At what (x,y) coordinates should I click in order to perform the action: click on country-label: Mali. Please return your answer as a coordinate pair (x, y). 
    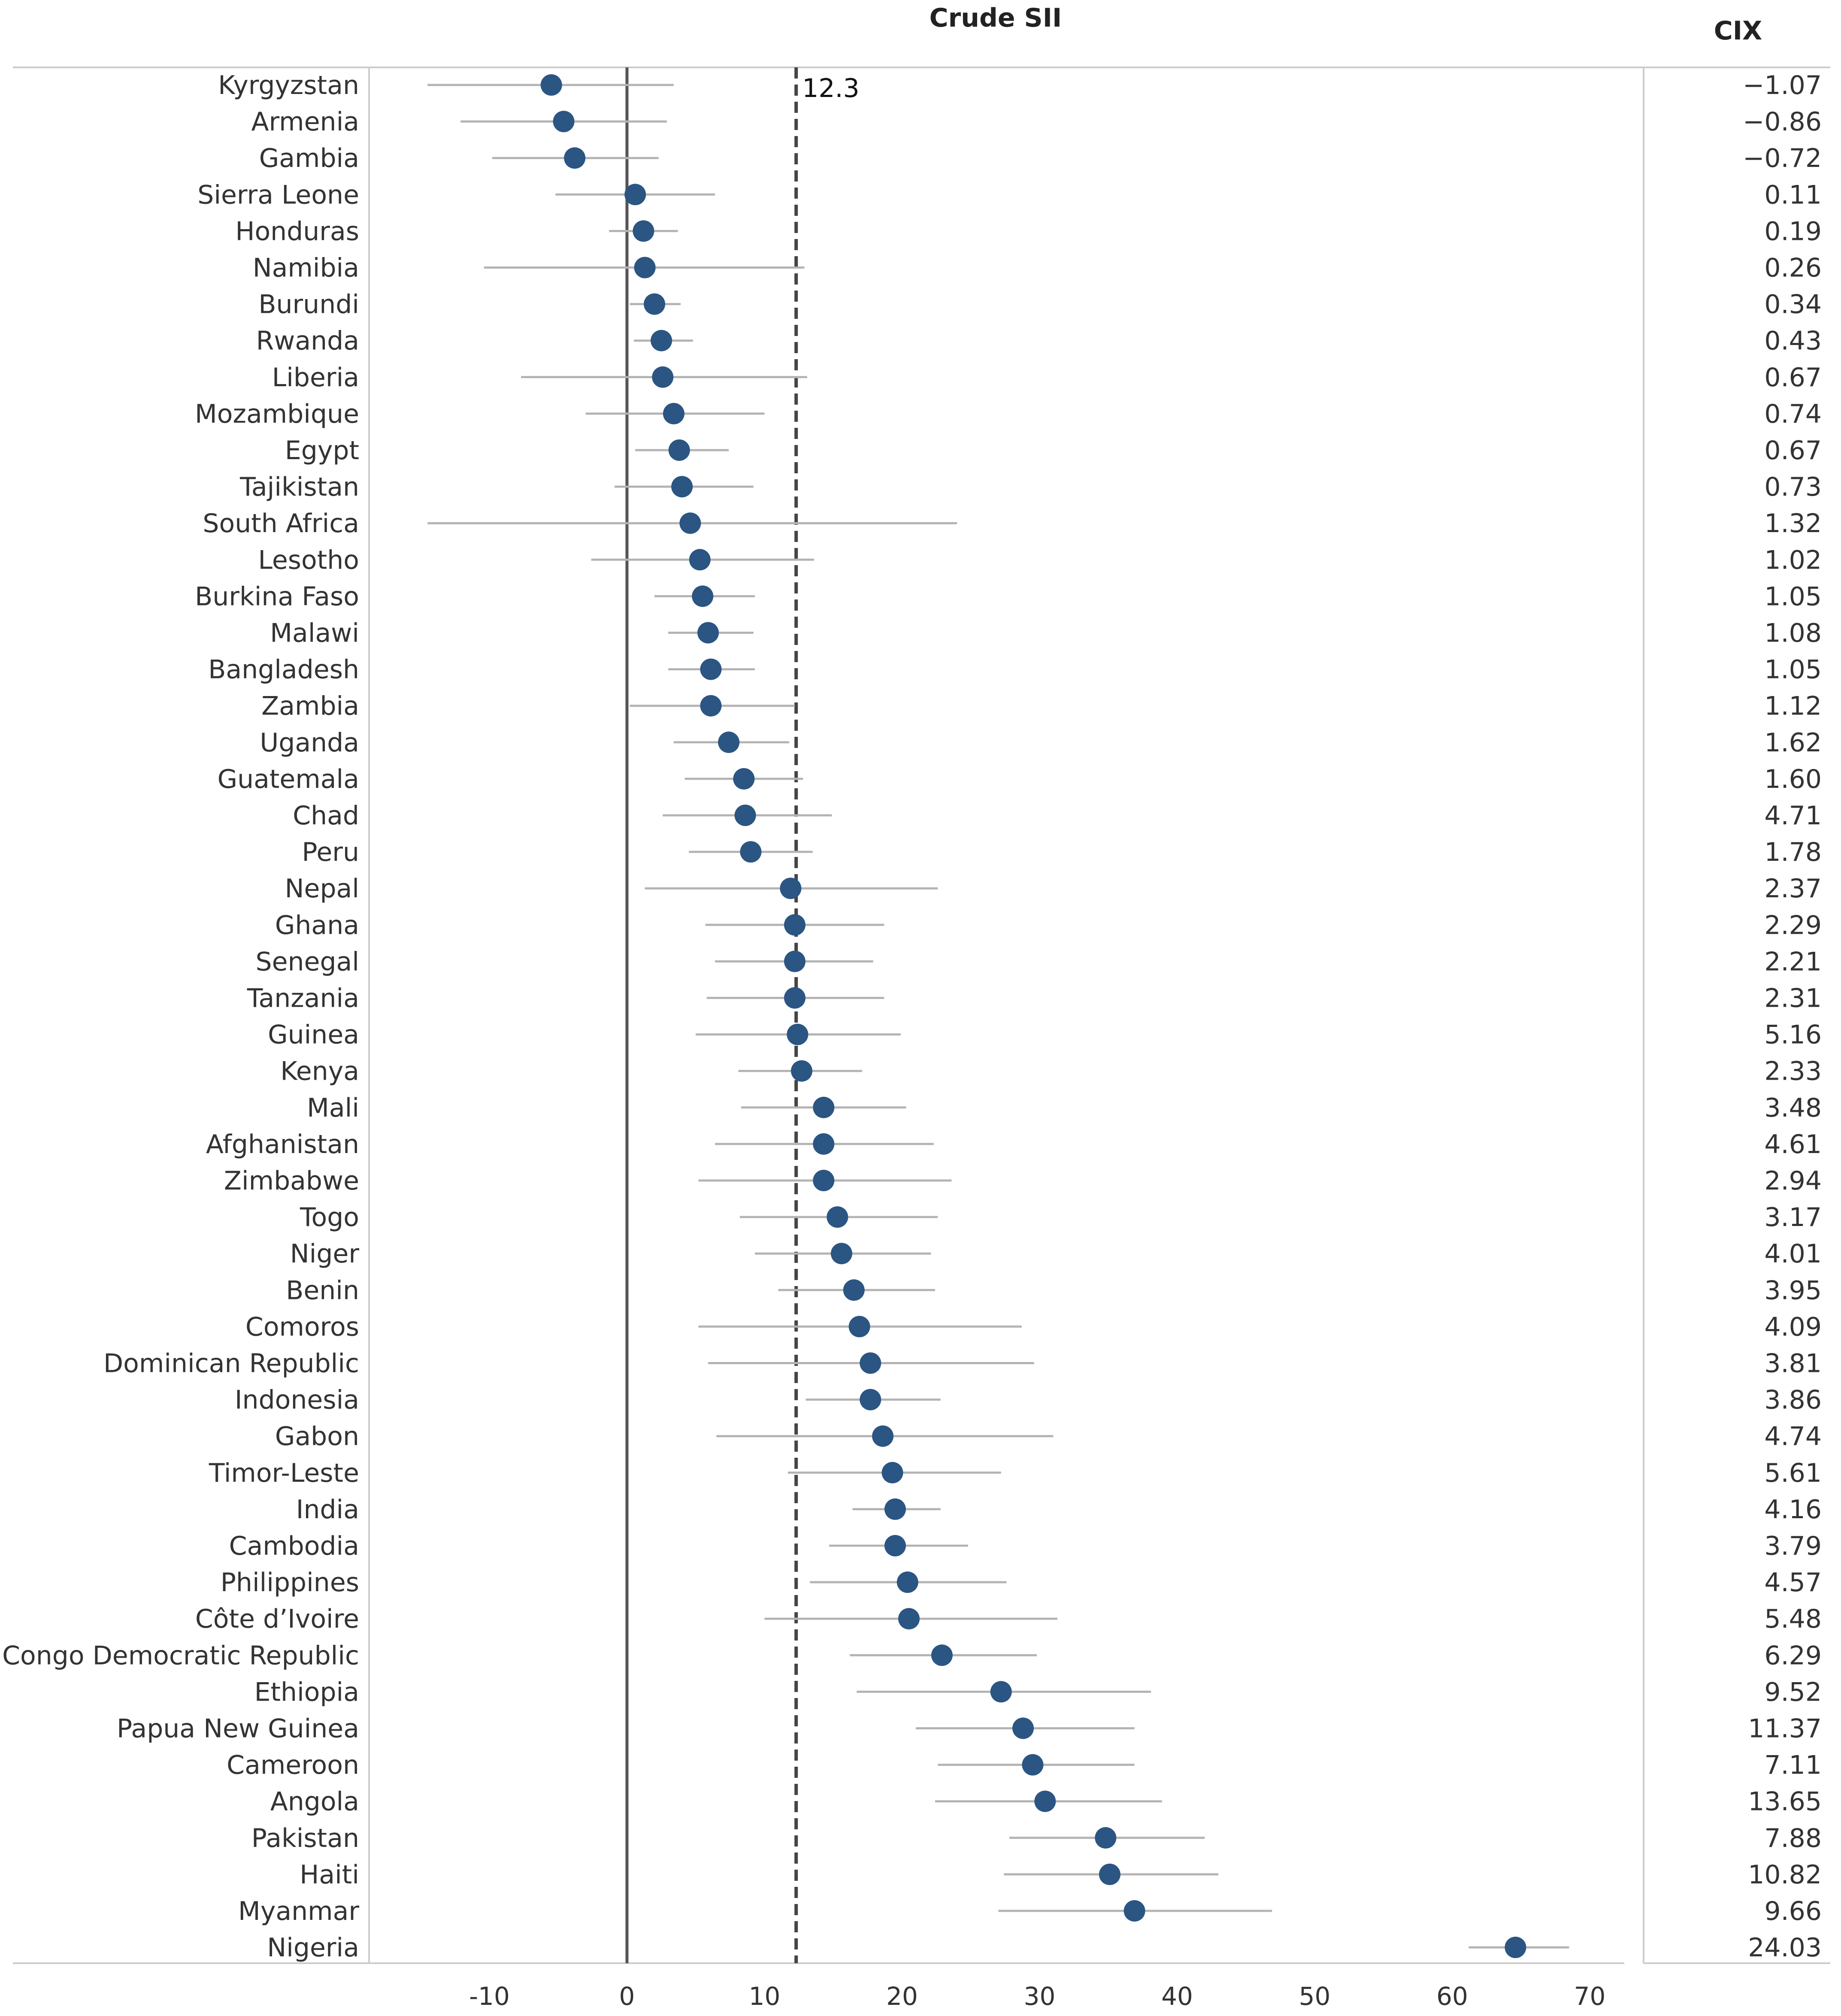
    Looking at the image, I should click on (333, 1108).